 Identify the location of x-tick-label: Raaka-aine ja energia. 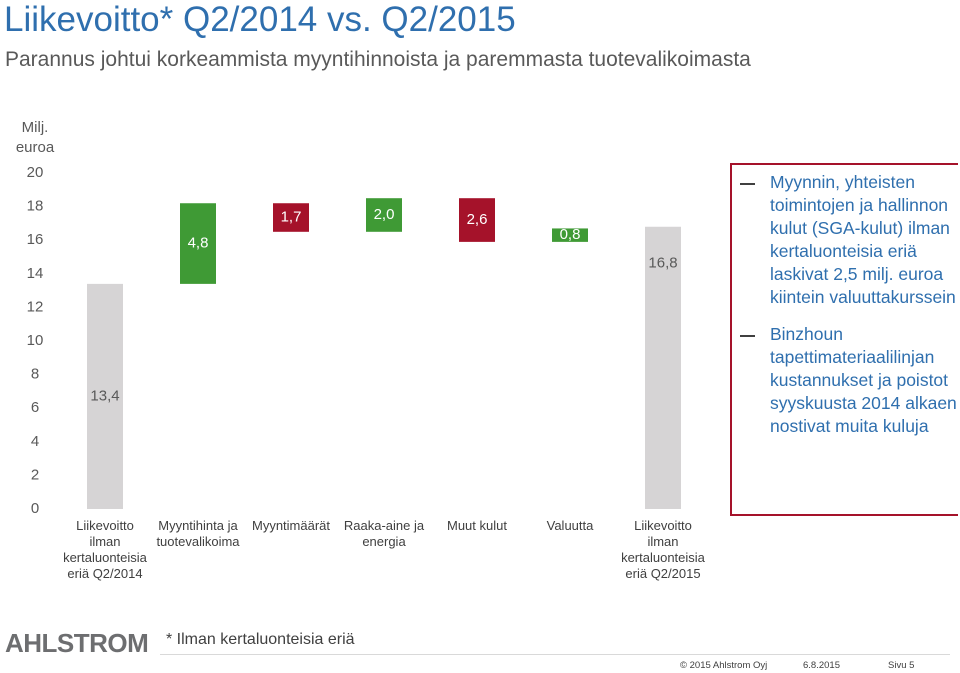
(384, 533).